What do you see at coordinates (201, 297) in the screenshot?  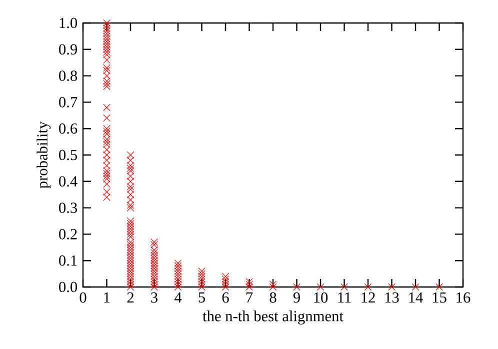 I see `x-tick-label: 5` at bounding box center [201, 297].